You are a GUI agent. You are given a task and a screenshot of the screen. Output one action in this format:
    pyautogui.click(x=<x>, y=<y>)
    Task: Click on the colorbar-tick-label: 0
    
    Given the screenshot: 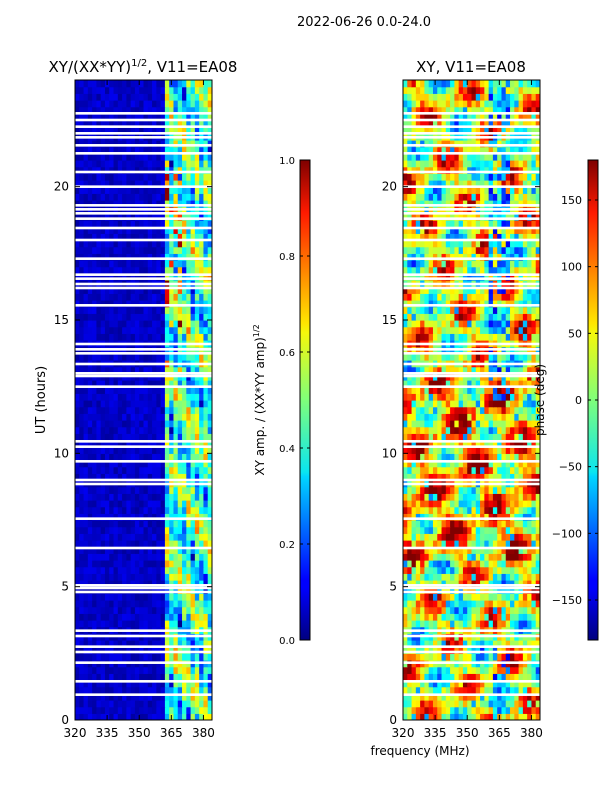 What is the action you would take?
    pyautogui.click(x=578, y=400)
    